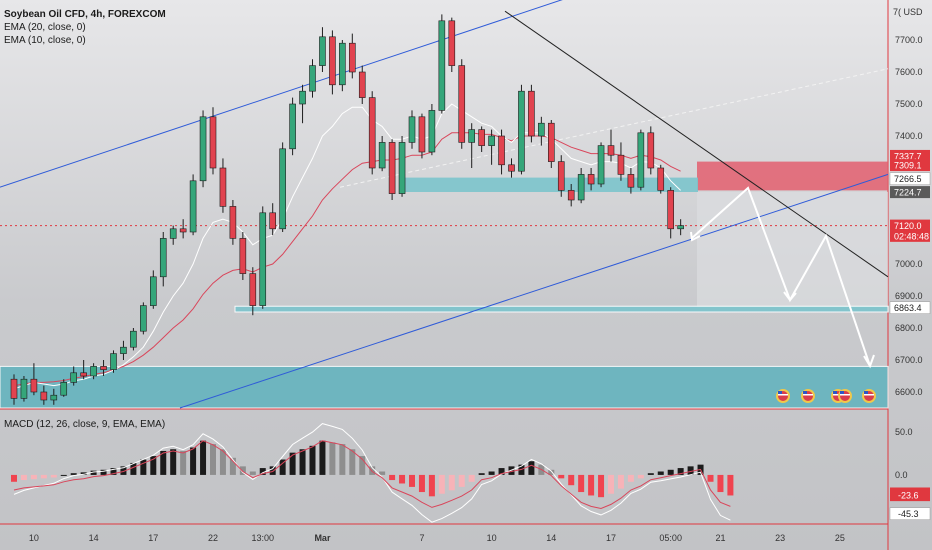 This screenshot has width=932, height=550. I want to click on price-label: 7337.7, so click(910, 155).